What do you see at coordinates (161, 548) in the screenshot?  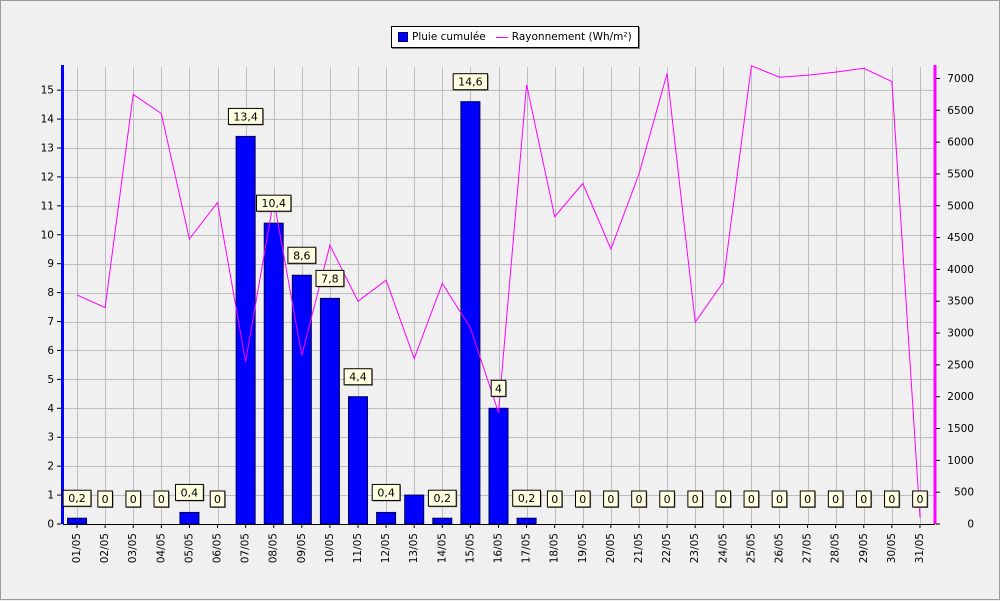 I see `x-tick-label: 04/05` at bounding box center [161, 548].